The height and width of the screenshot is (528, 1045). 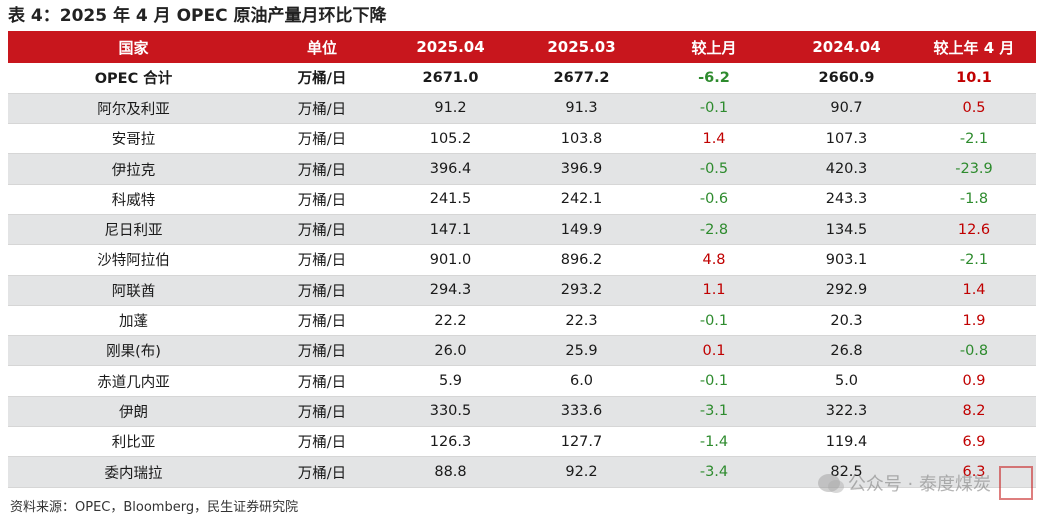 I want to click on value-2025-03: 6.0, so click(x=581, y=381).